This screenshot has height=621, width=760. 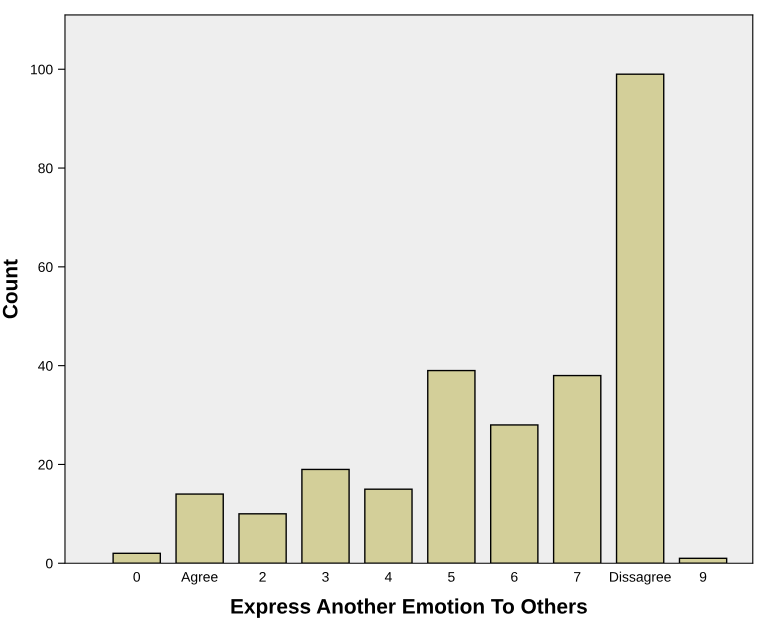 What do you see at coordinates (640, 578) in the screenshot?
I see `x-tick-label: Dissagree` at bounding box center [640, 578].